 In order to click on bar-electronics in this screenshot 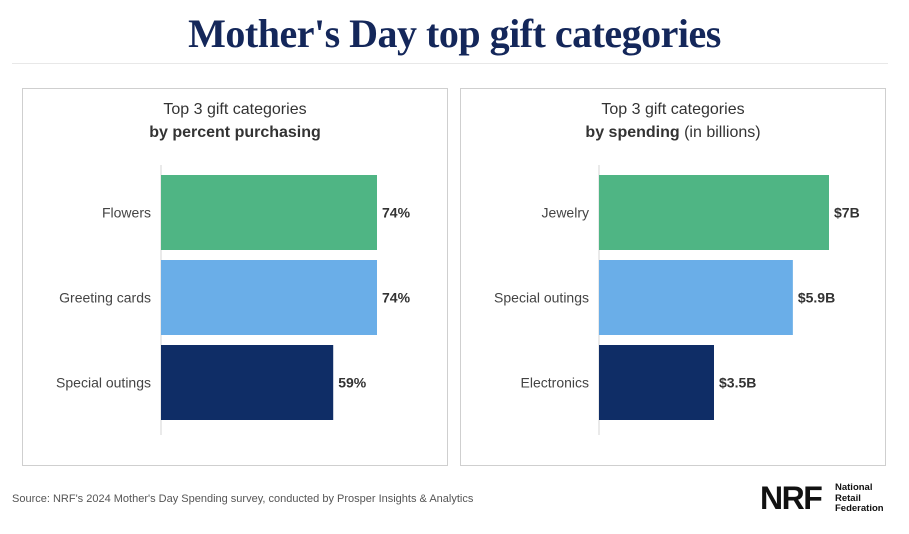, I will do `click(656, 382)`.